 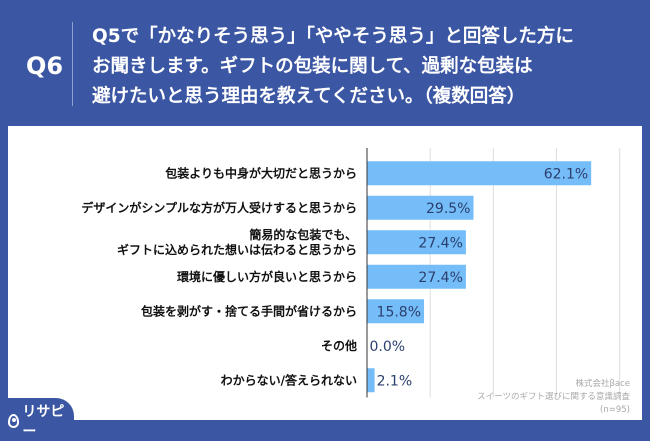 I want to click on category-label: わからない/答えられない, so click(x=289, y=379).